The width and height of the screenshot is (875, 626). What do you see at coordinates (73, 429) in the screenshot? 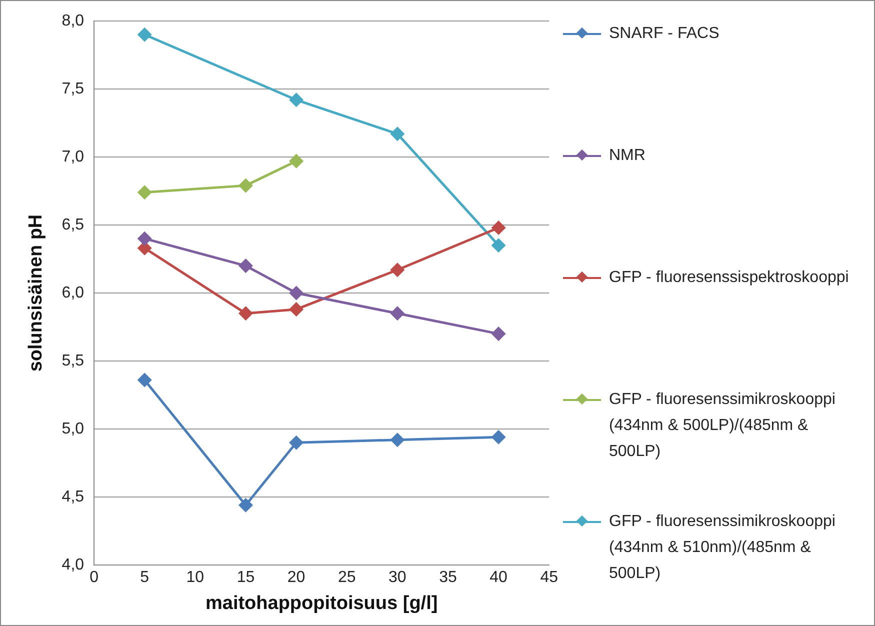
I see `y-tick-label: 5,0` at bounding box center [73, 429].